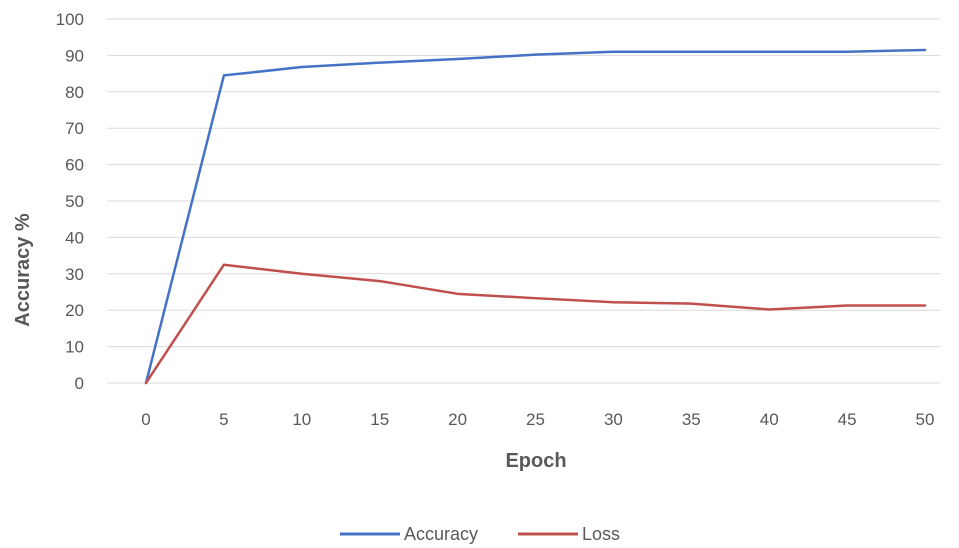 The height and width of the screenshot is (548, 959). What do you see at coordinates (74, 92) in the screenshot?
I see `y-tick-label: 80` at bounding box center [74, 92].